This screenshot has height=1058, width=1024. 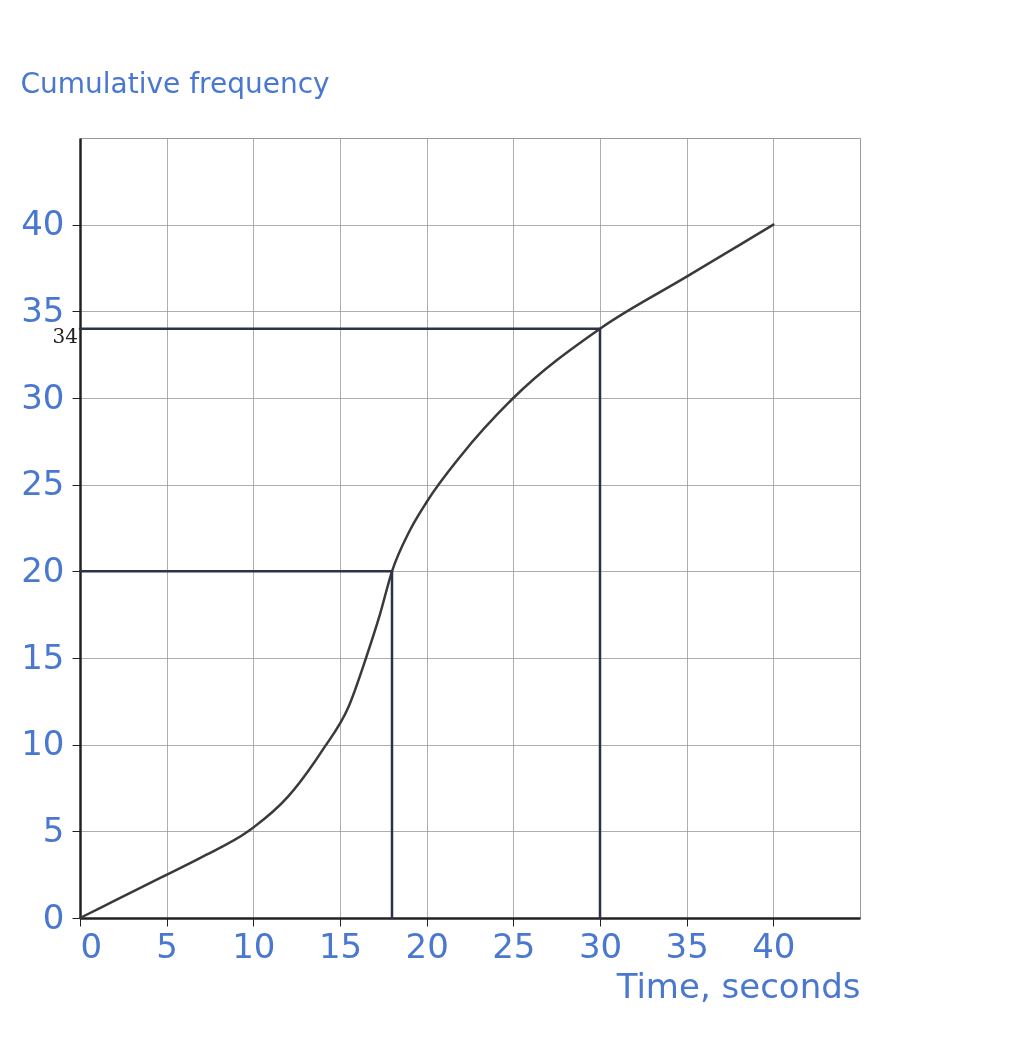 I want to click on annotation: 34, so click(x=65, y=335).